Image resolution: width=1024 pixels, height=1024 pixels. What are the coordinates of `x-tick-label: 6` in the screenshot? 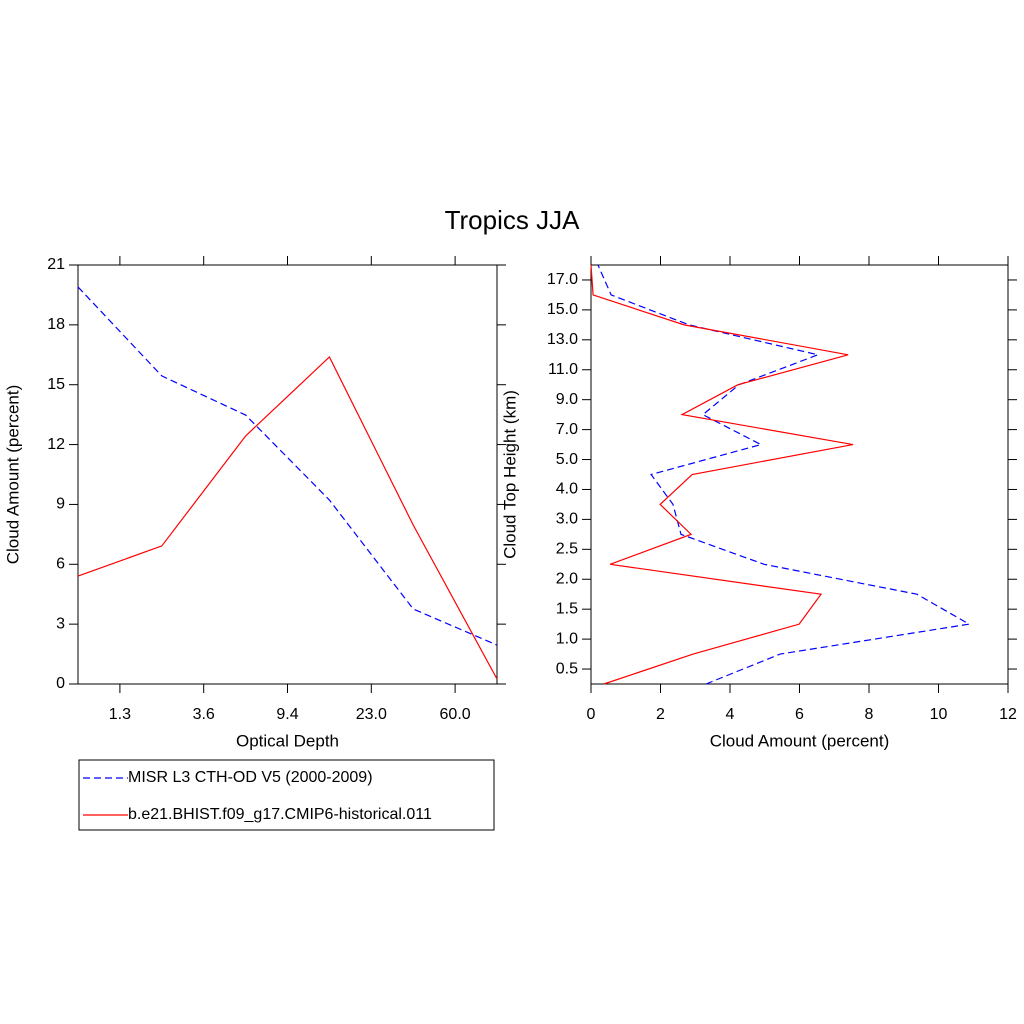 It's located at (799, 714).